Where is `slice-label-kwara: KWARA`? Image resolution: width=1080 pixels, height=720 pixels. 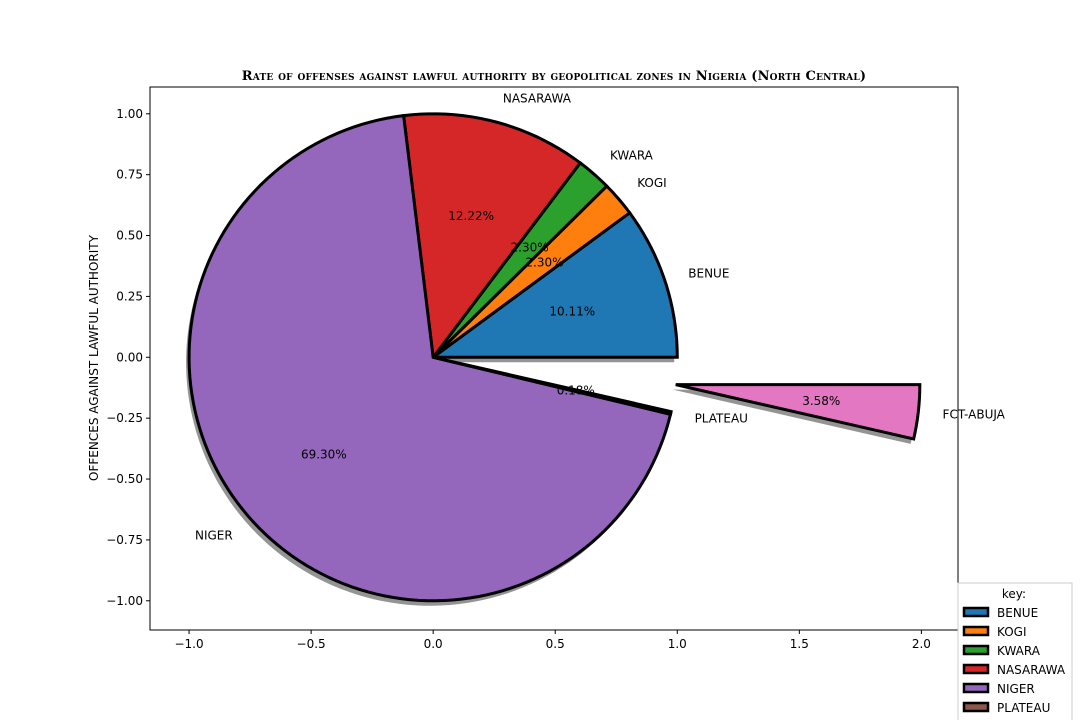
slice-label-kwara: KWARA is located at coordinates (632, 156).